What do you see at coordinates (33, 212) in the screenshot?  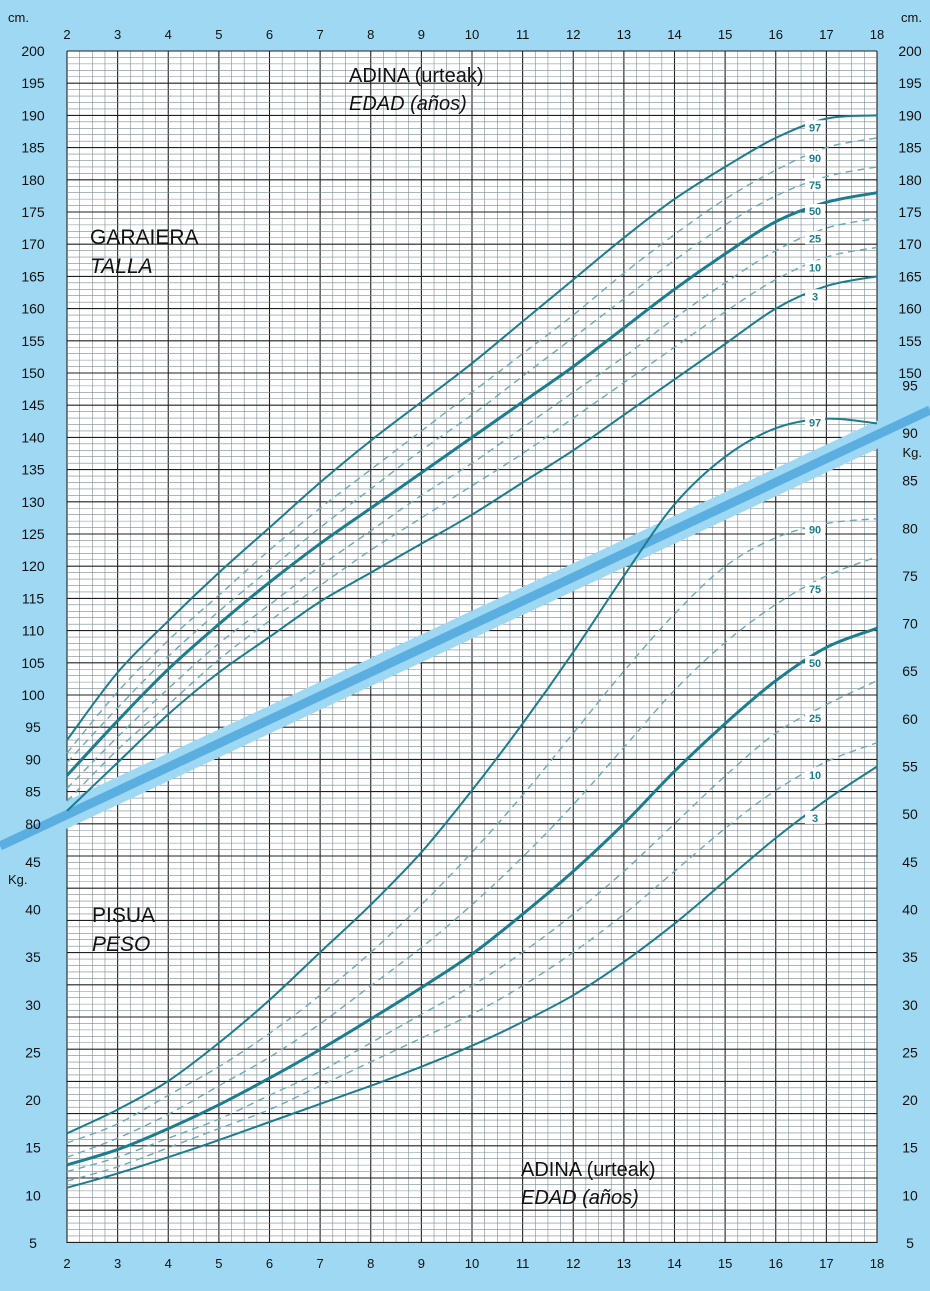 I see `height-tick-left: 175` at bounding box center [33, 212].